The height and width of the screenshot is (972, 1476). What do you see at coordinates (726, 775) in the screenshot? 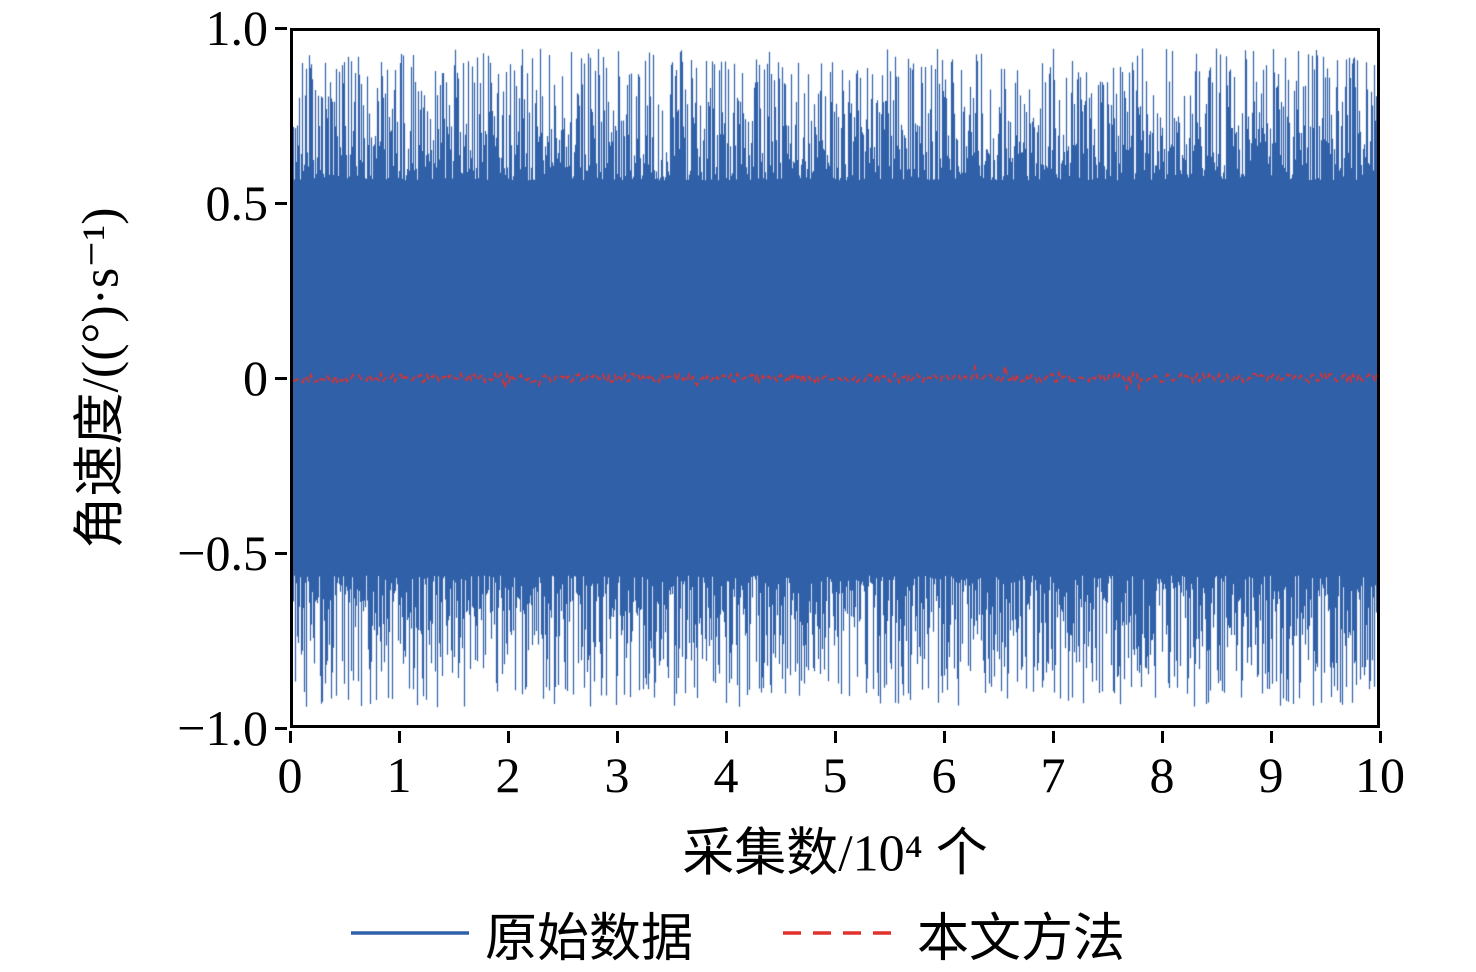
I see `x-tick-label: 4` at bounding box center [726, 775].